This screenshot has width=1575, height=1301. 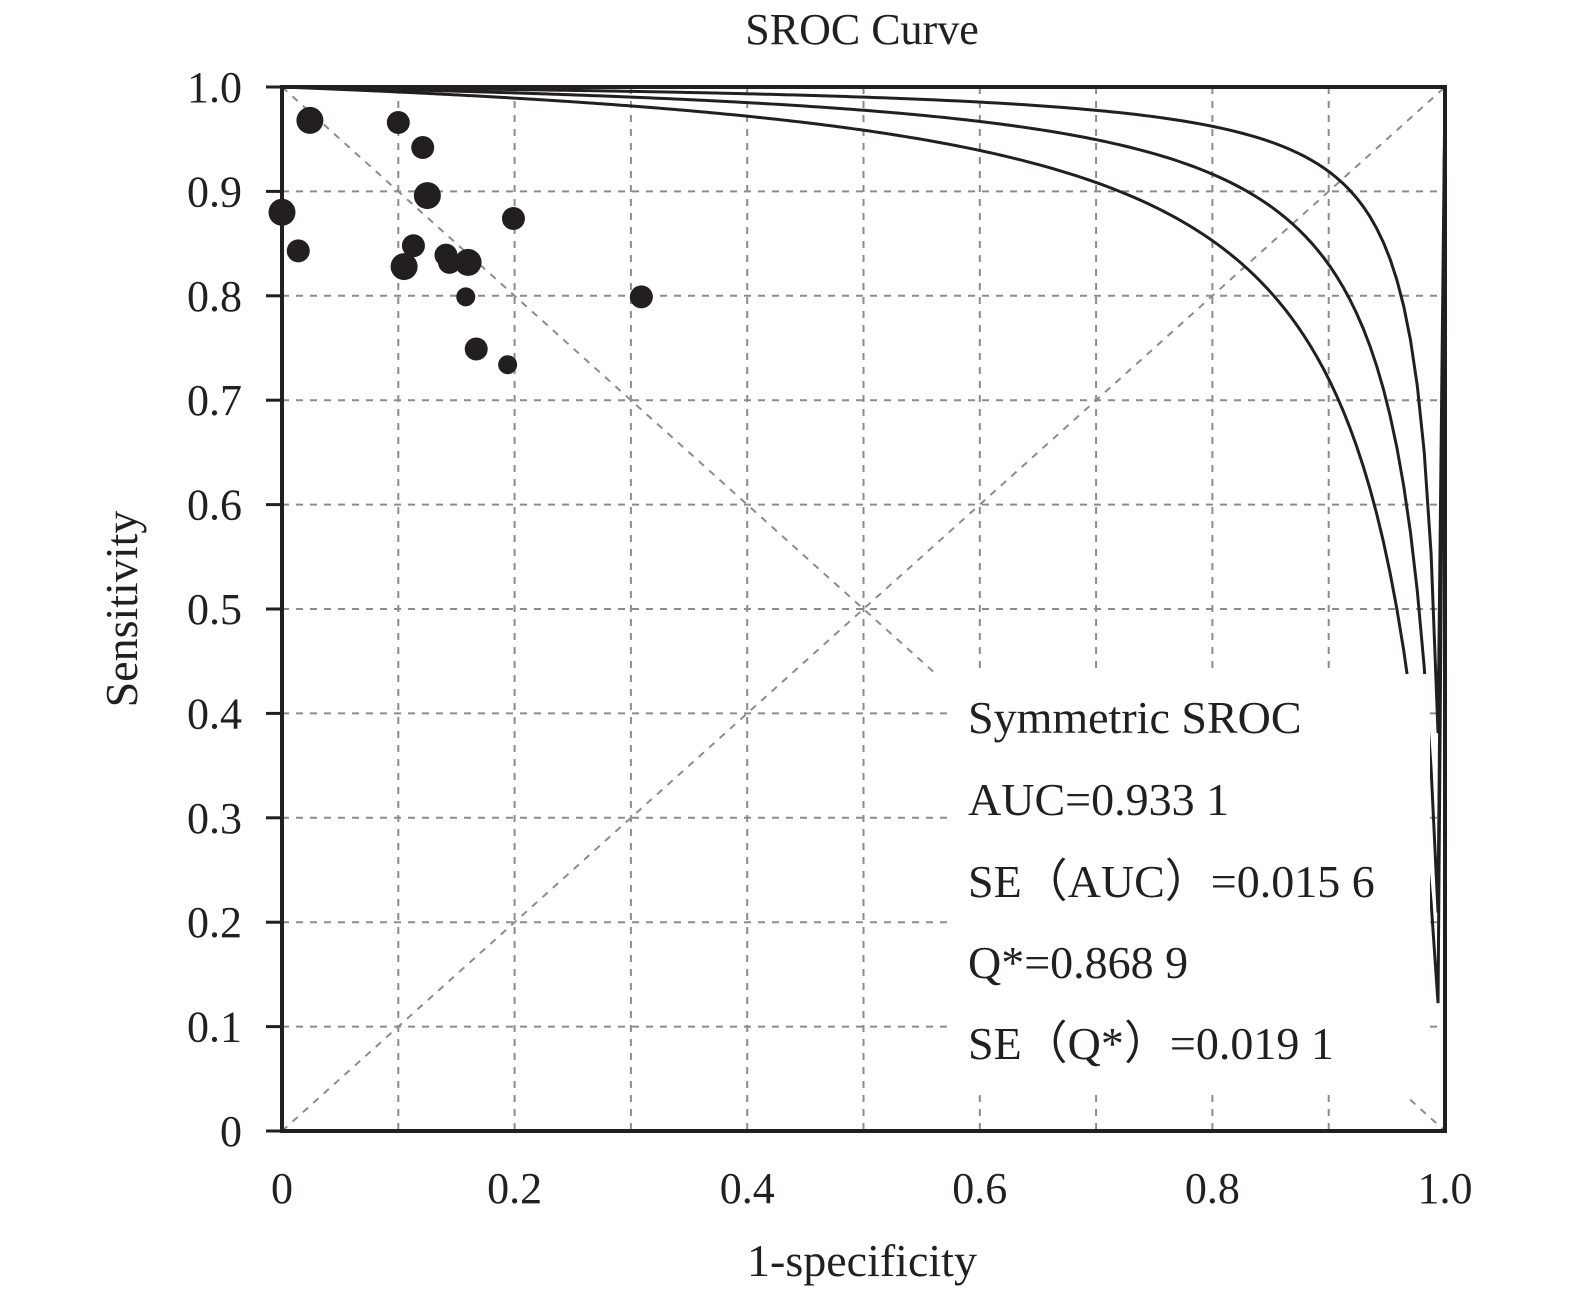 I want to click on y-tick-label: 0.2, so click(x=214, y=922).